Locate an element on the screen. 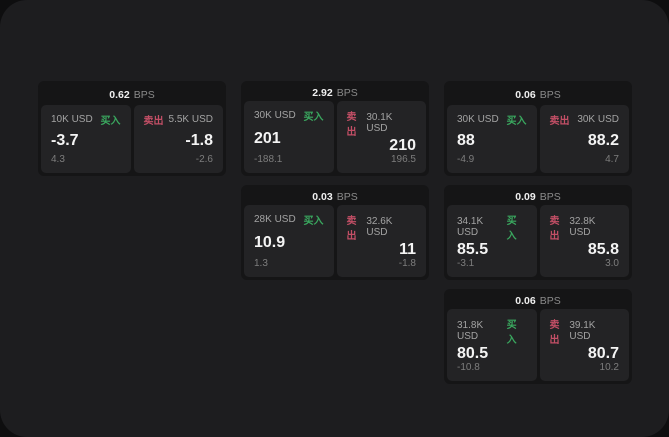 Image resolution: width=669 pixels, height=437 pixels. quote-panels: 28K USD 买入 10.9 1.3 卖出 32.6K USD 11 -1.8 is located at coordinates (335, 241).